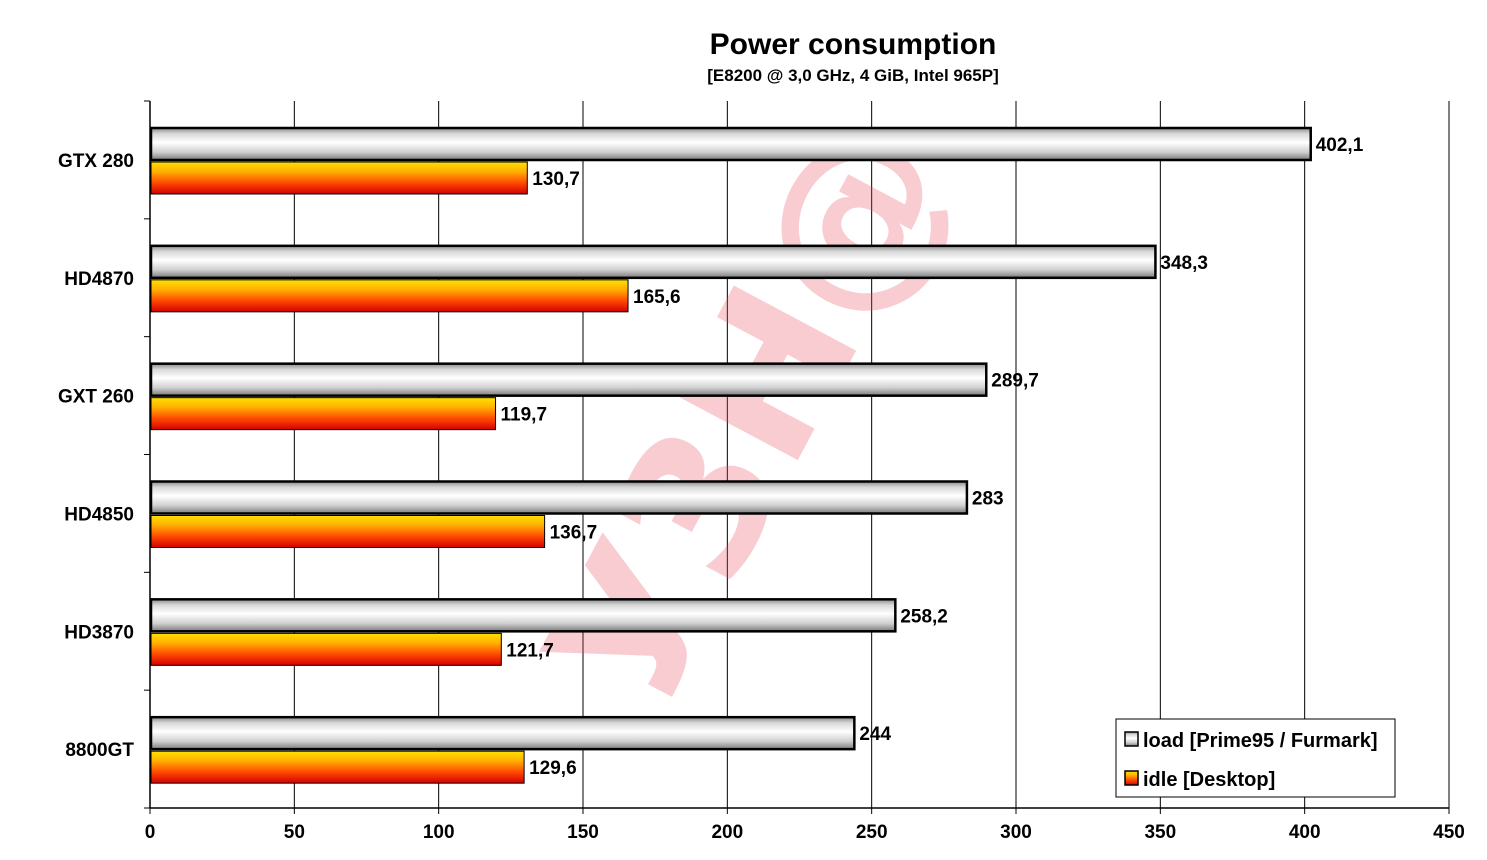 Image resolution: width=1487 pixels, height=860 pixels. What do you see at coordinates (583, 832) in the screenshot?
I see `x-tick-label-150: 150` at bounding box center [583, 832].